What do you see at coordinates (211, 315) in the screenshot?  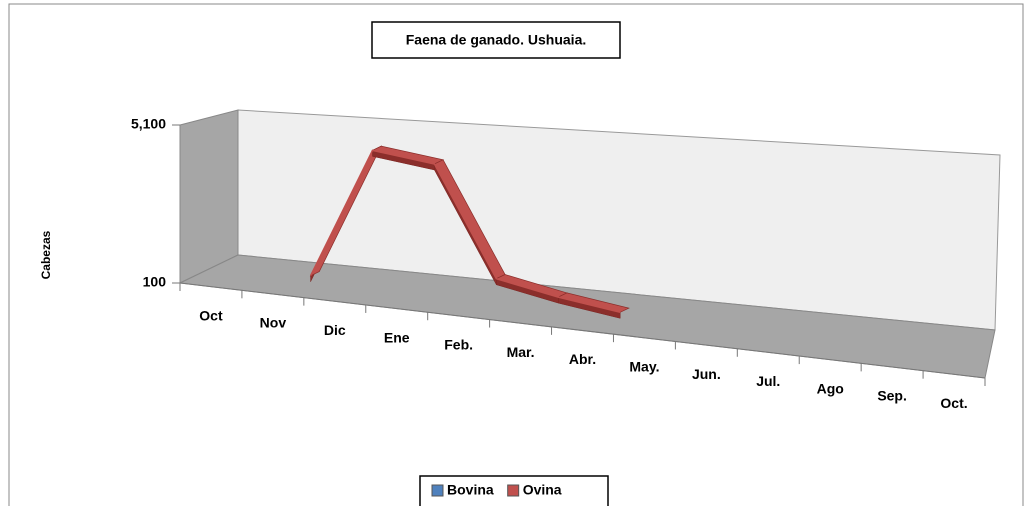 I see `x-tick-label: Oct` at bounding box center [211, 315].